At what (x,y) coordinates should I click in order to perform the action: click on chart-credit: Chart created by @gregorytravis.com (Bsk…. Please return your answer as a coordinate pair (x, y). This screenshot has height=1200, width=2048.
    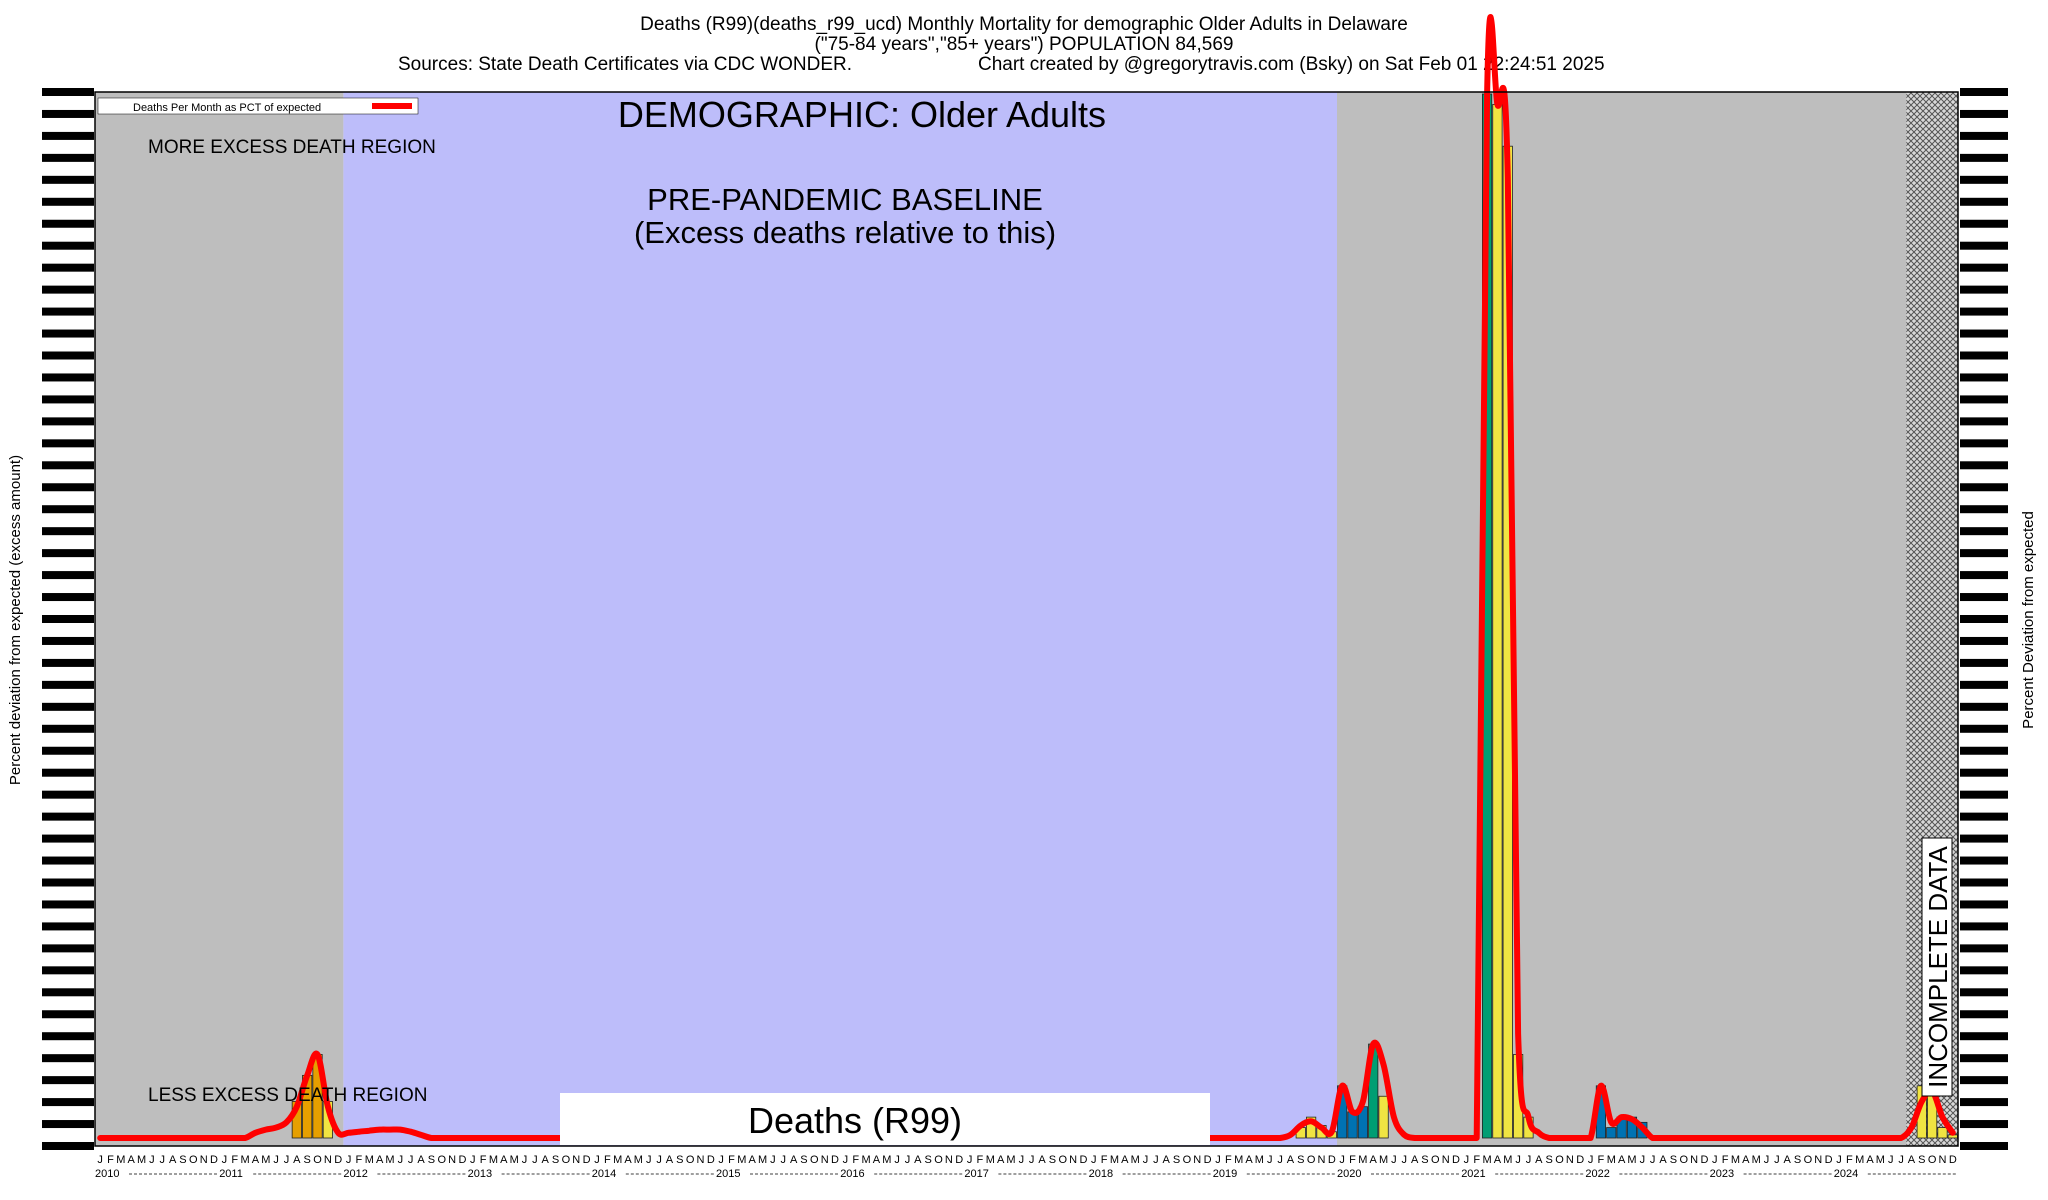
    Looking at the image, I should click on (1291, 64).